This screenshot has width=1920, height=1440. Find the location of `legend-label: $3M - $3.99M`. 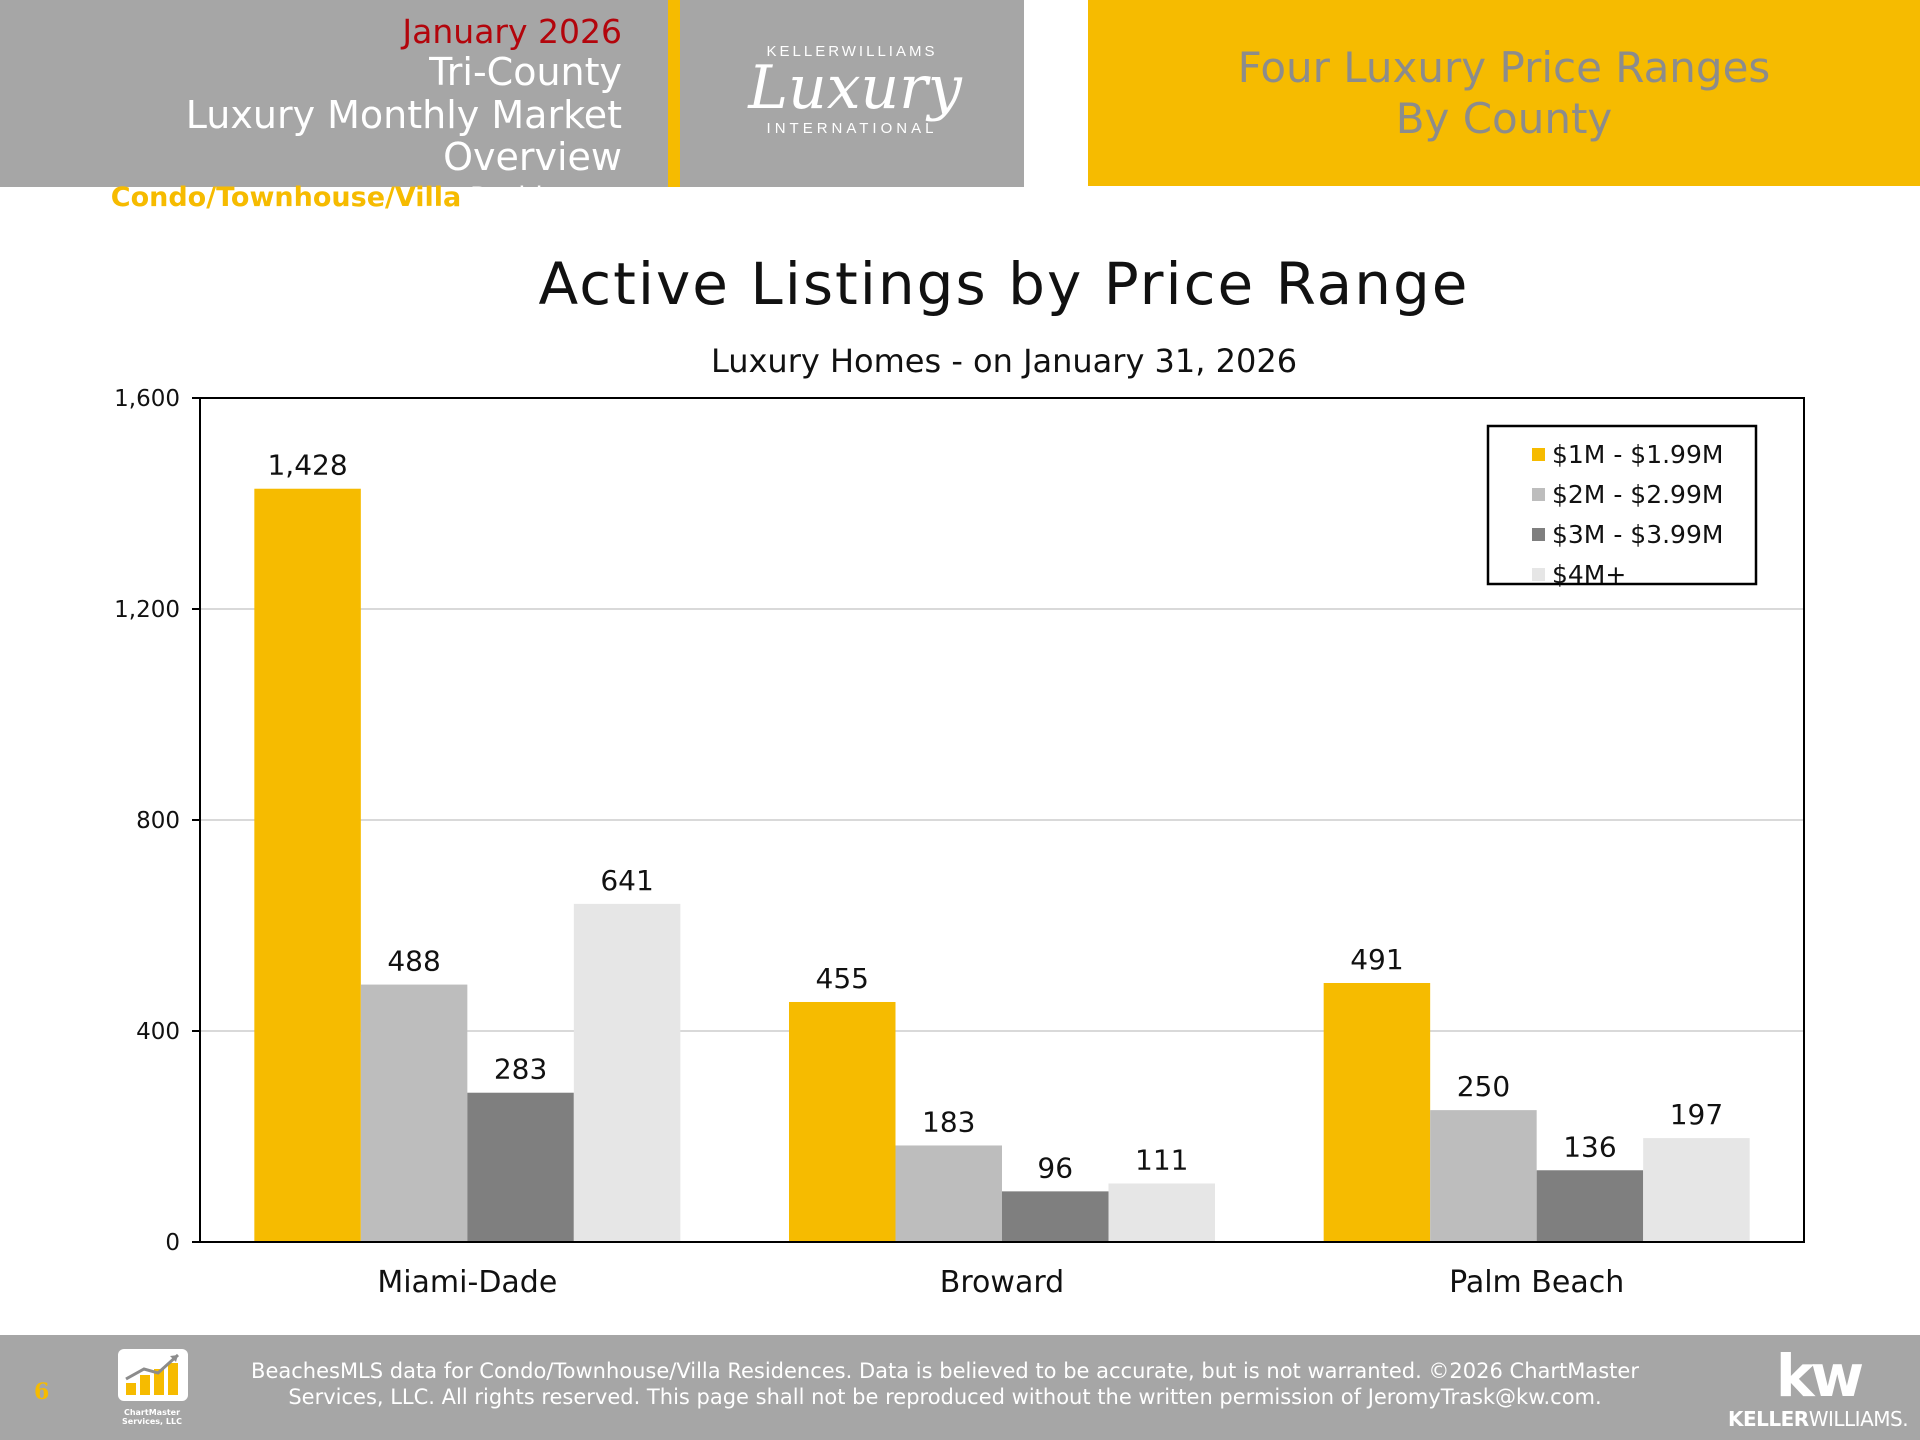

legend-label: $3M - $3.99M is located at coordinates (1637, 534).